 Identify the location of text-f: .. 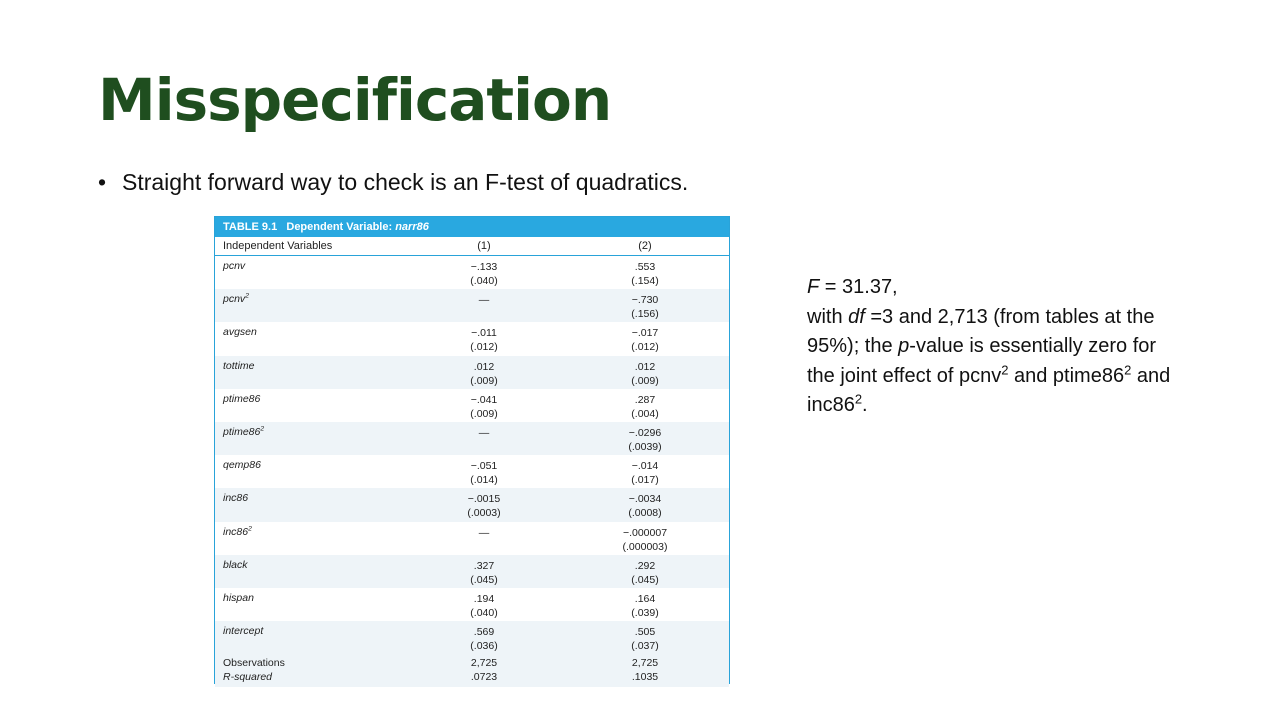
(865, 405).